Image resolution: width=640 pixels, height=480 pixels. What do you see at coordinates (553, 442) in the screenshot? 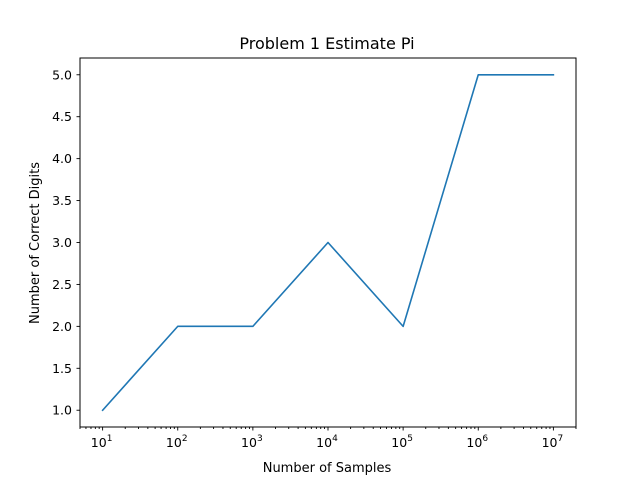
I see `x-tick-label: 10⁷` at bounding box center [553, 442].